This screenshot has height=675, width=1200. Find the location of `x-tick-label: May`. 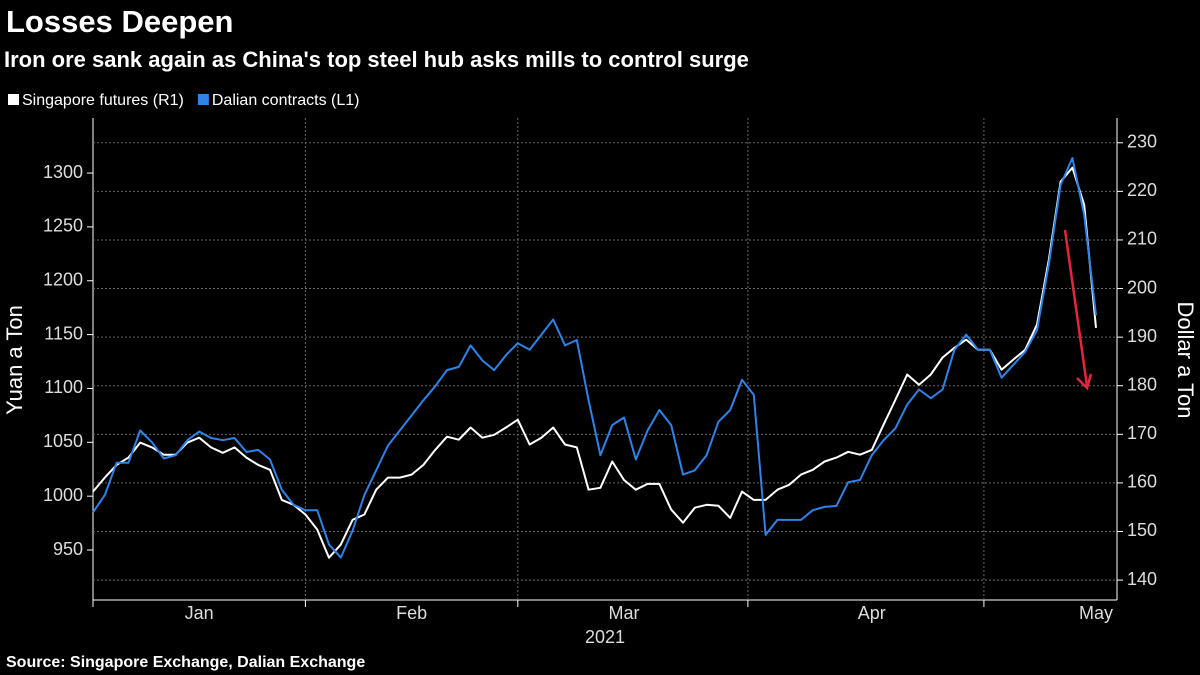

x-tick-label: May is located at coordinates (1096, 613).